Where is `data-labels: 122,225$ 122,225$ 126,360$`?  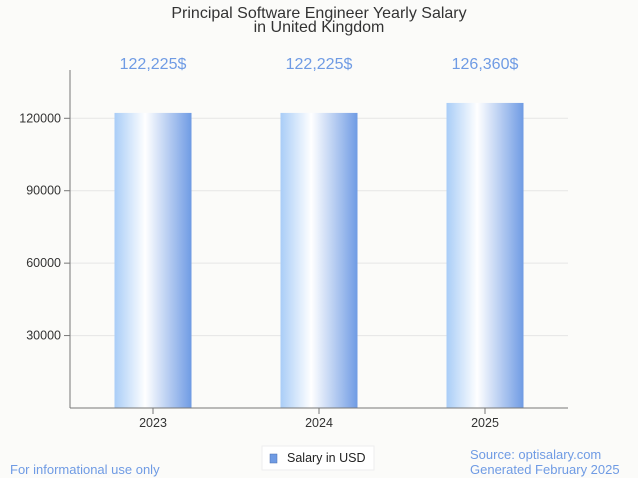 data-labels: 122,225$ 122,225$ 126,360$ is located at coordinates (319, 64).